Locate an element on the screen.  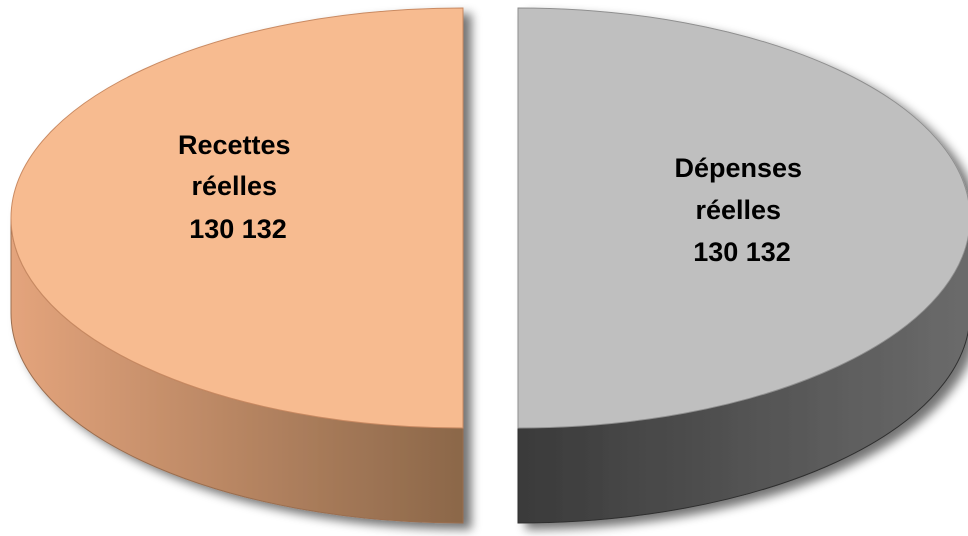
slice-label-recettes-line-3: 130 132 is located at coordinates (238, 229).